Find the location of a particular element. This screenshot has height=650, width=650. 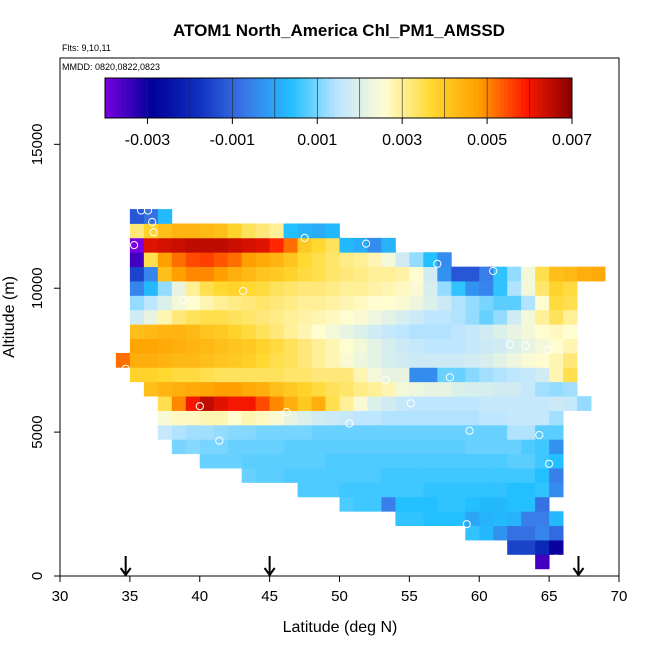

x-tick-label: 30 is located at coordinates (60, 596).